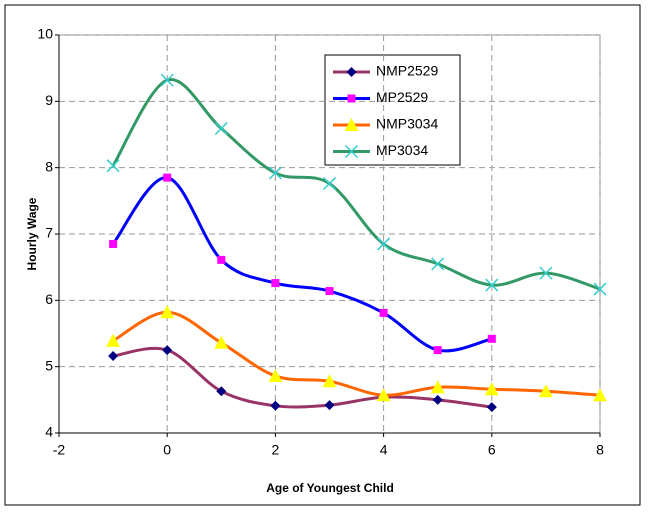  What do you see at coordinates (402, 97) in the screenshot?
I see `legend-label: MP2529` at bounding box center [402, 97].